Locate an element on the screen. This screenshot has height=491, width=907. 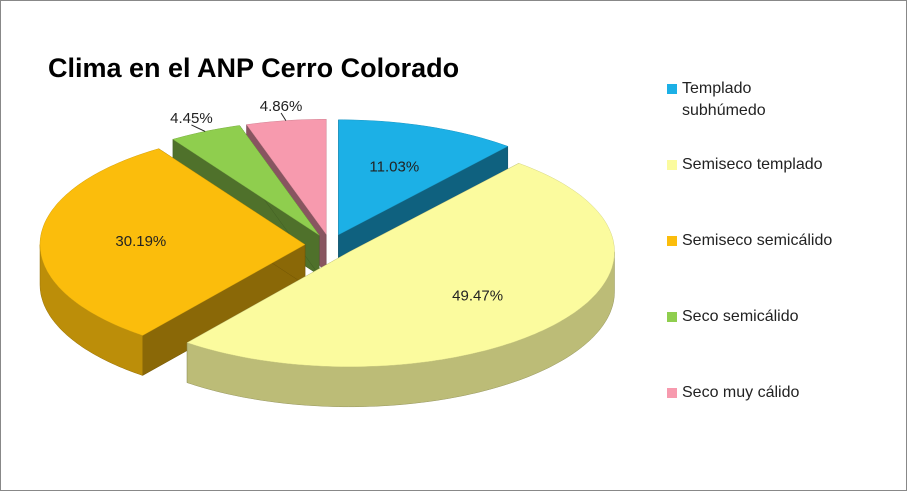
legend-item: Semiseco semicálido is located at coordinates (774, 241).